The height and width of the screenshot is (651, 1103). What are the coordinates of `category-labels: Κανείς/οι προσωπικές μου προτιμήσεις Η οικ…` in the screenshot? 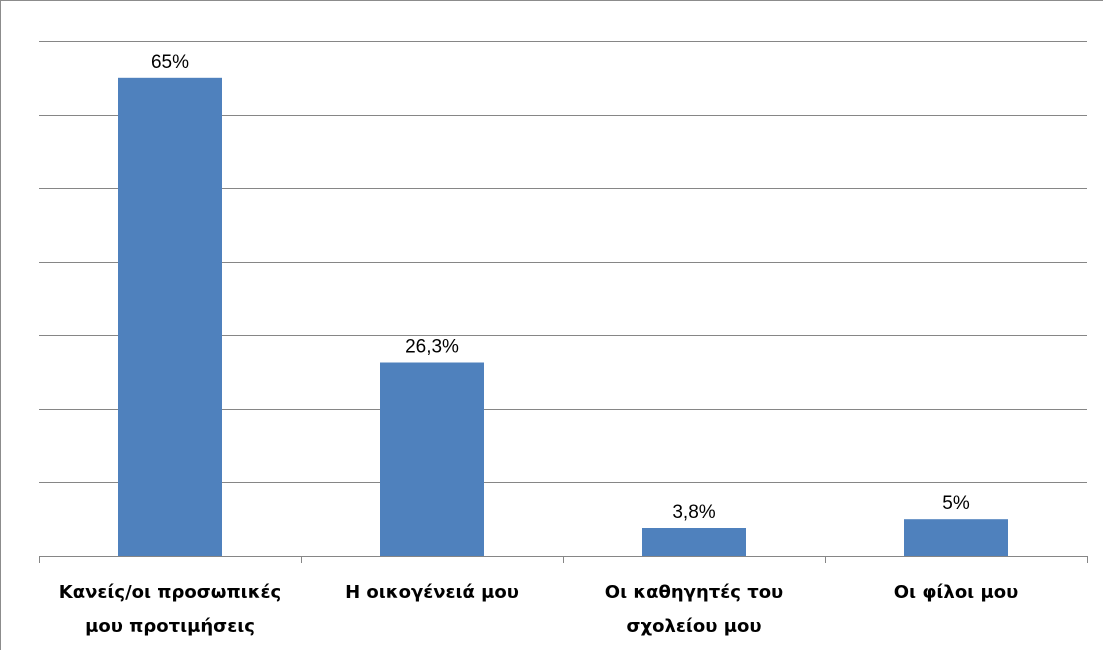 It's located at (538, 609).